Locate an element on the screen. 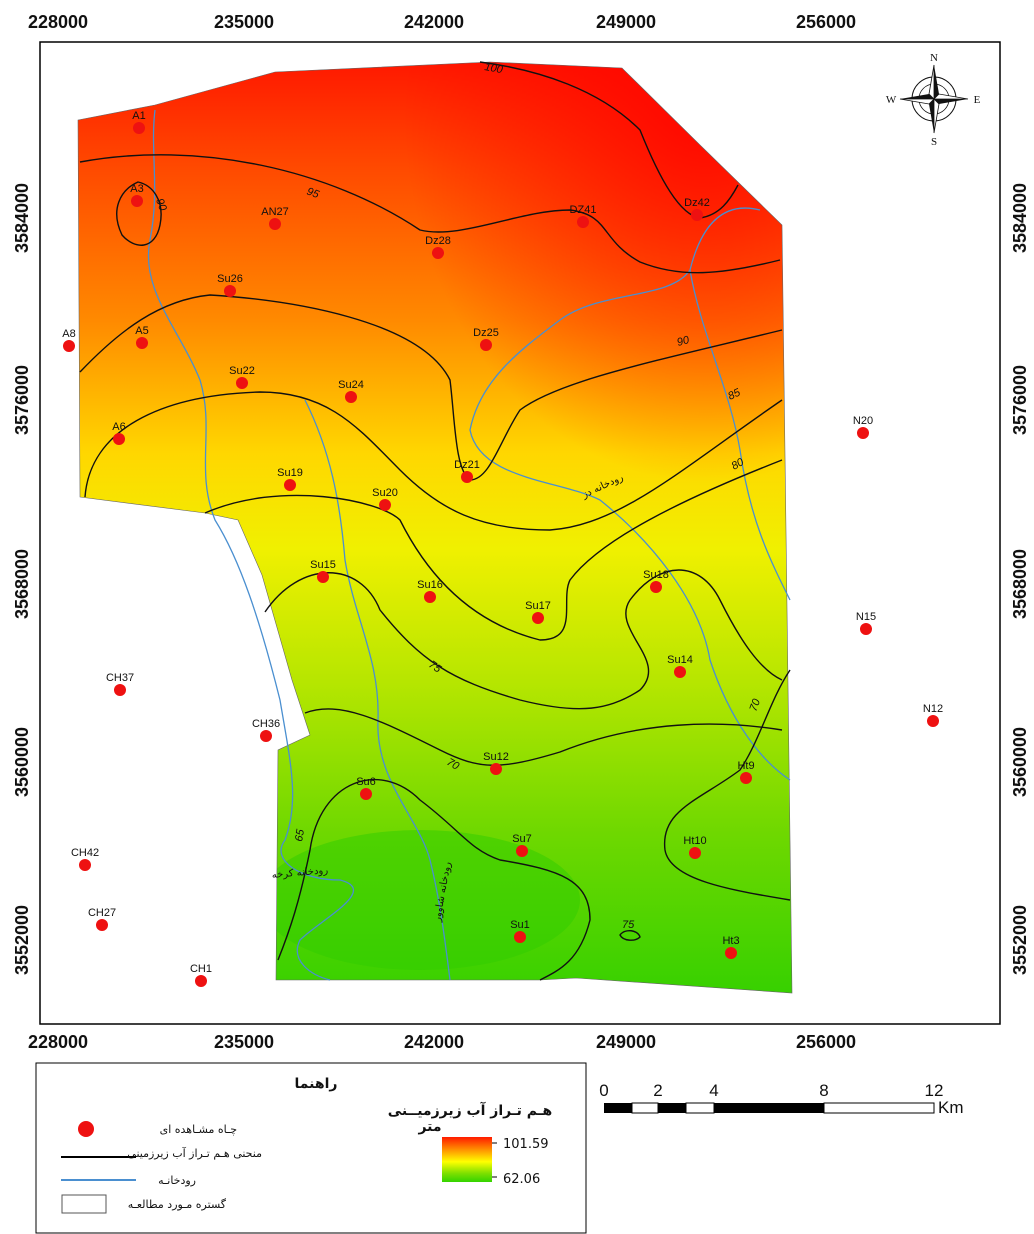  well-label: Su7 is located at coordinates (522, 839).